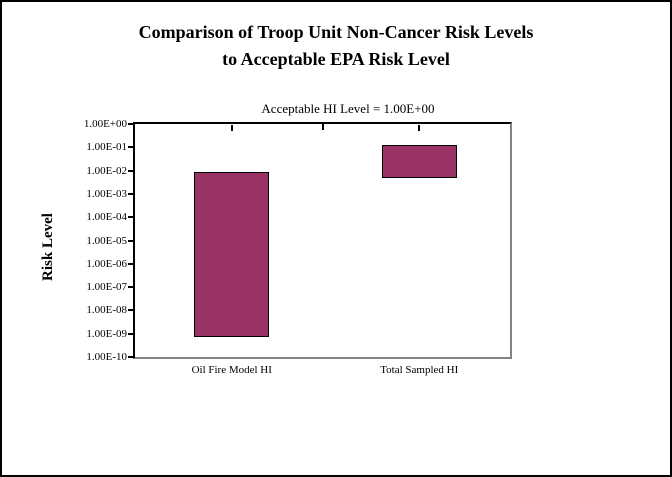 Image resolution: width=672 pixels, height=477 pixels. I want to click on y-tick-label: 1.00E-02, so click(106, 170).